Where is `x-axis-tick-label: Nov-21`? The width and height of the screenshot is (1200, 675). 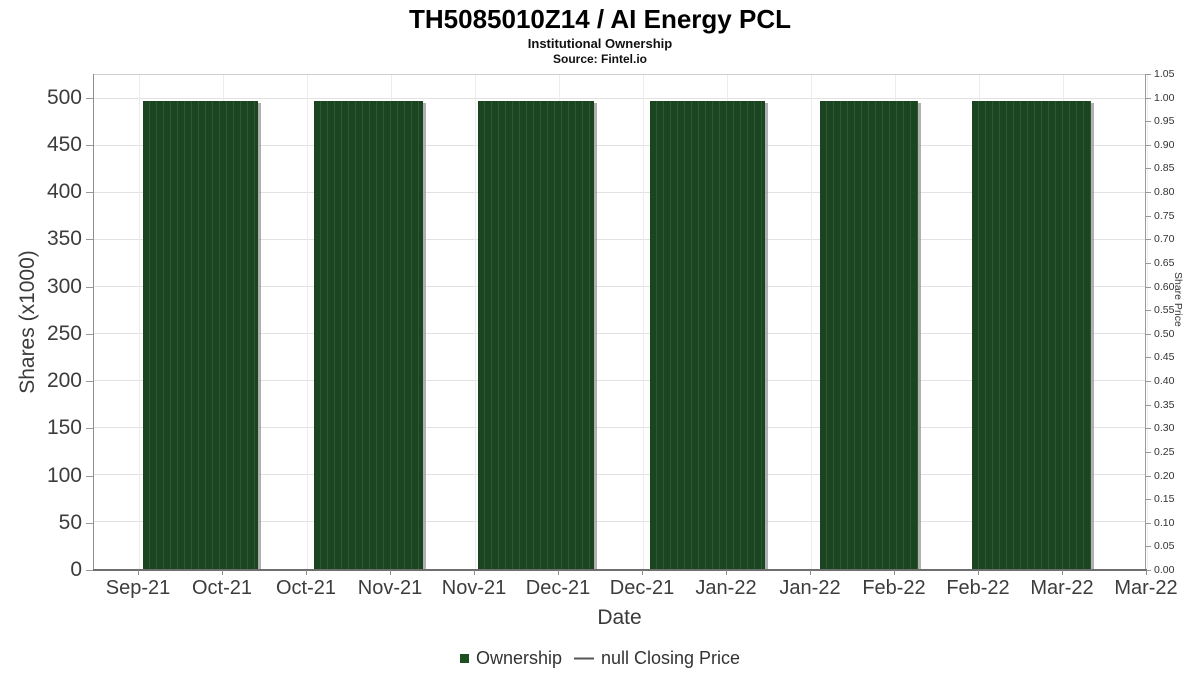 x-axis-tick-label: Nov-21 is located at coordinates (390, 588).